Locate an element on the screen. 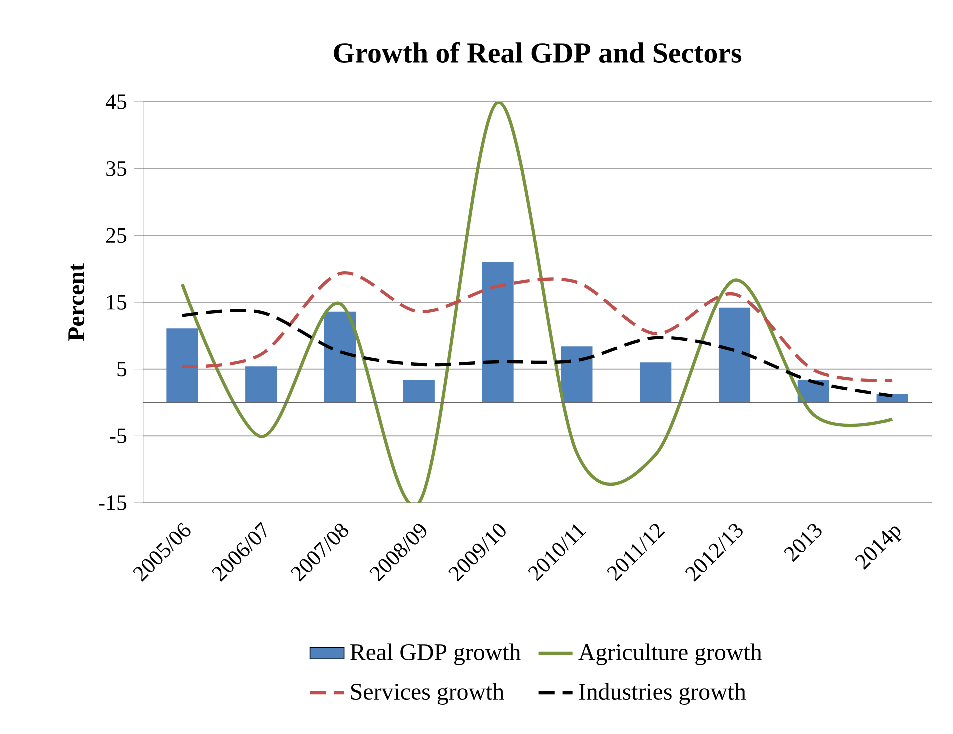  y-tick-label: 45 is located at coordinates (116, 102).